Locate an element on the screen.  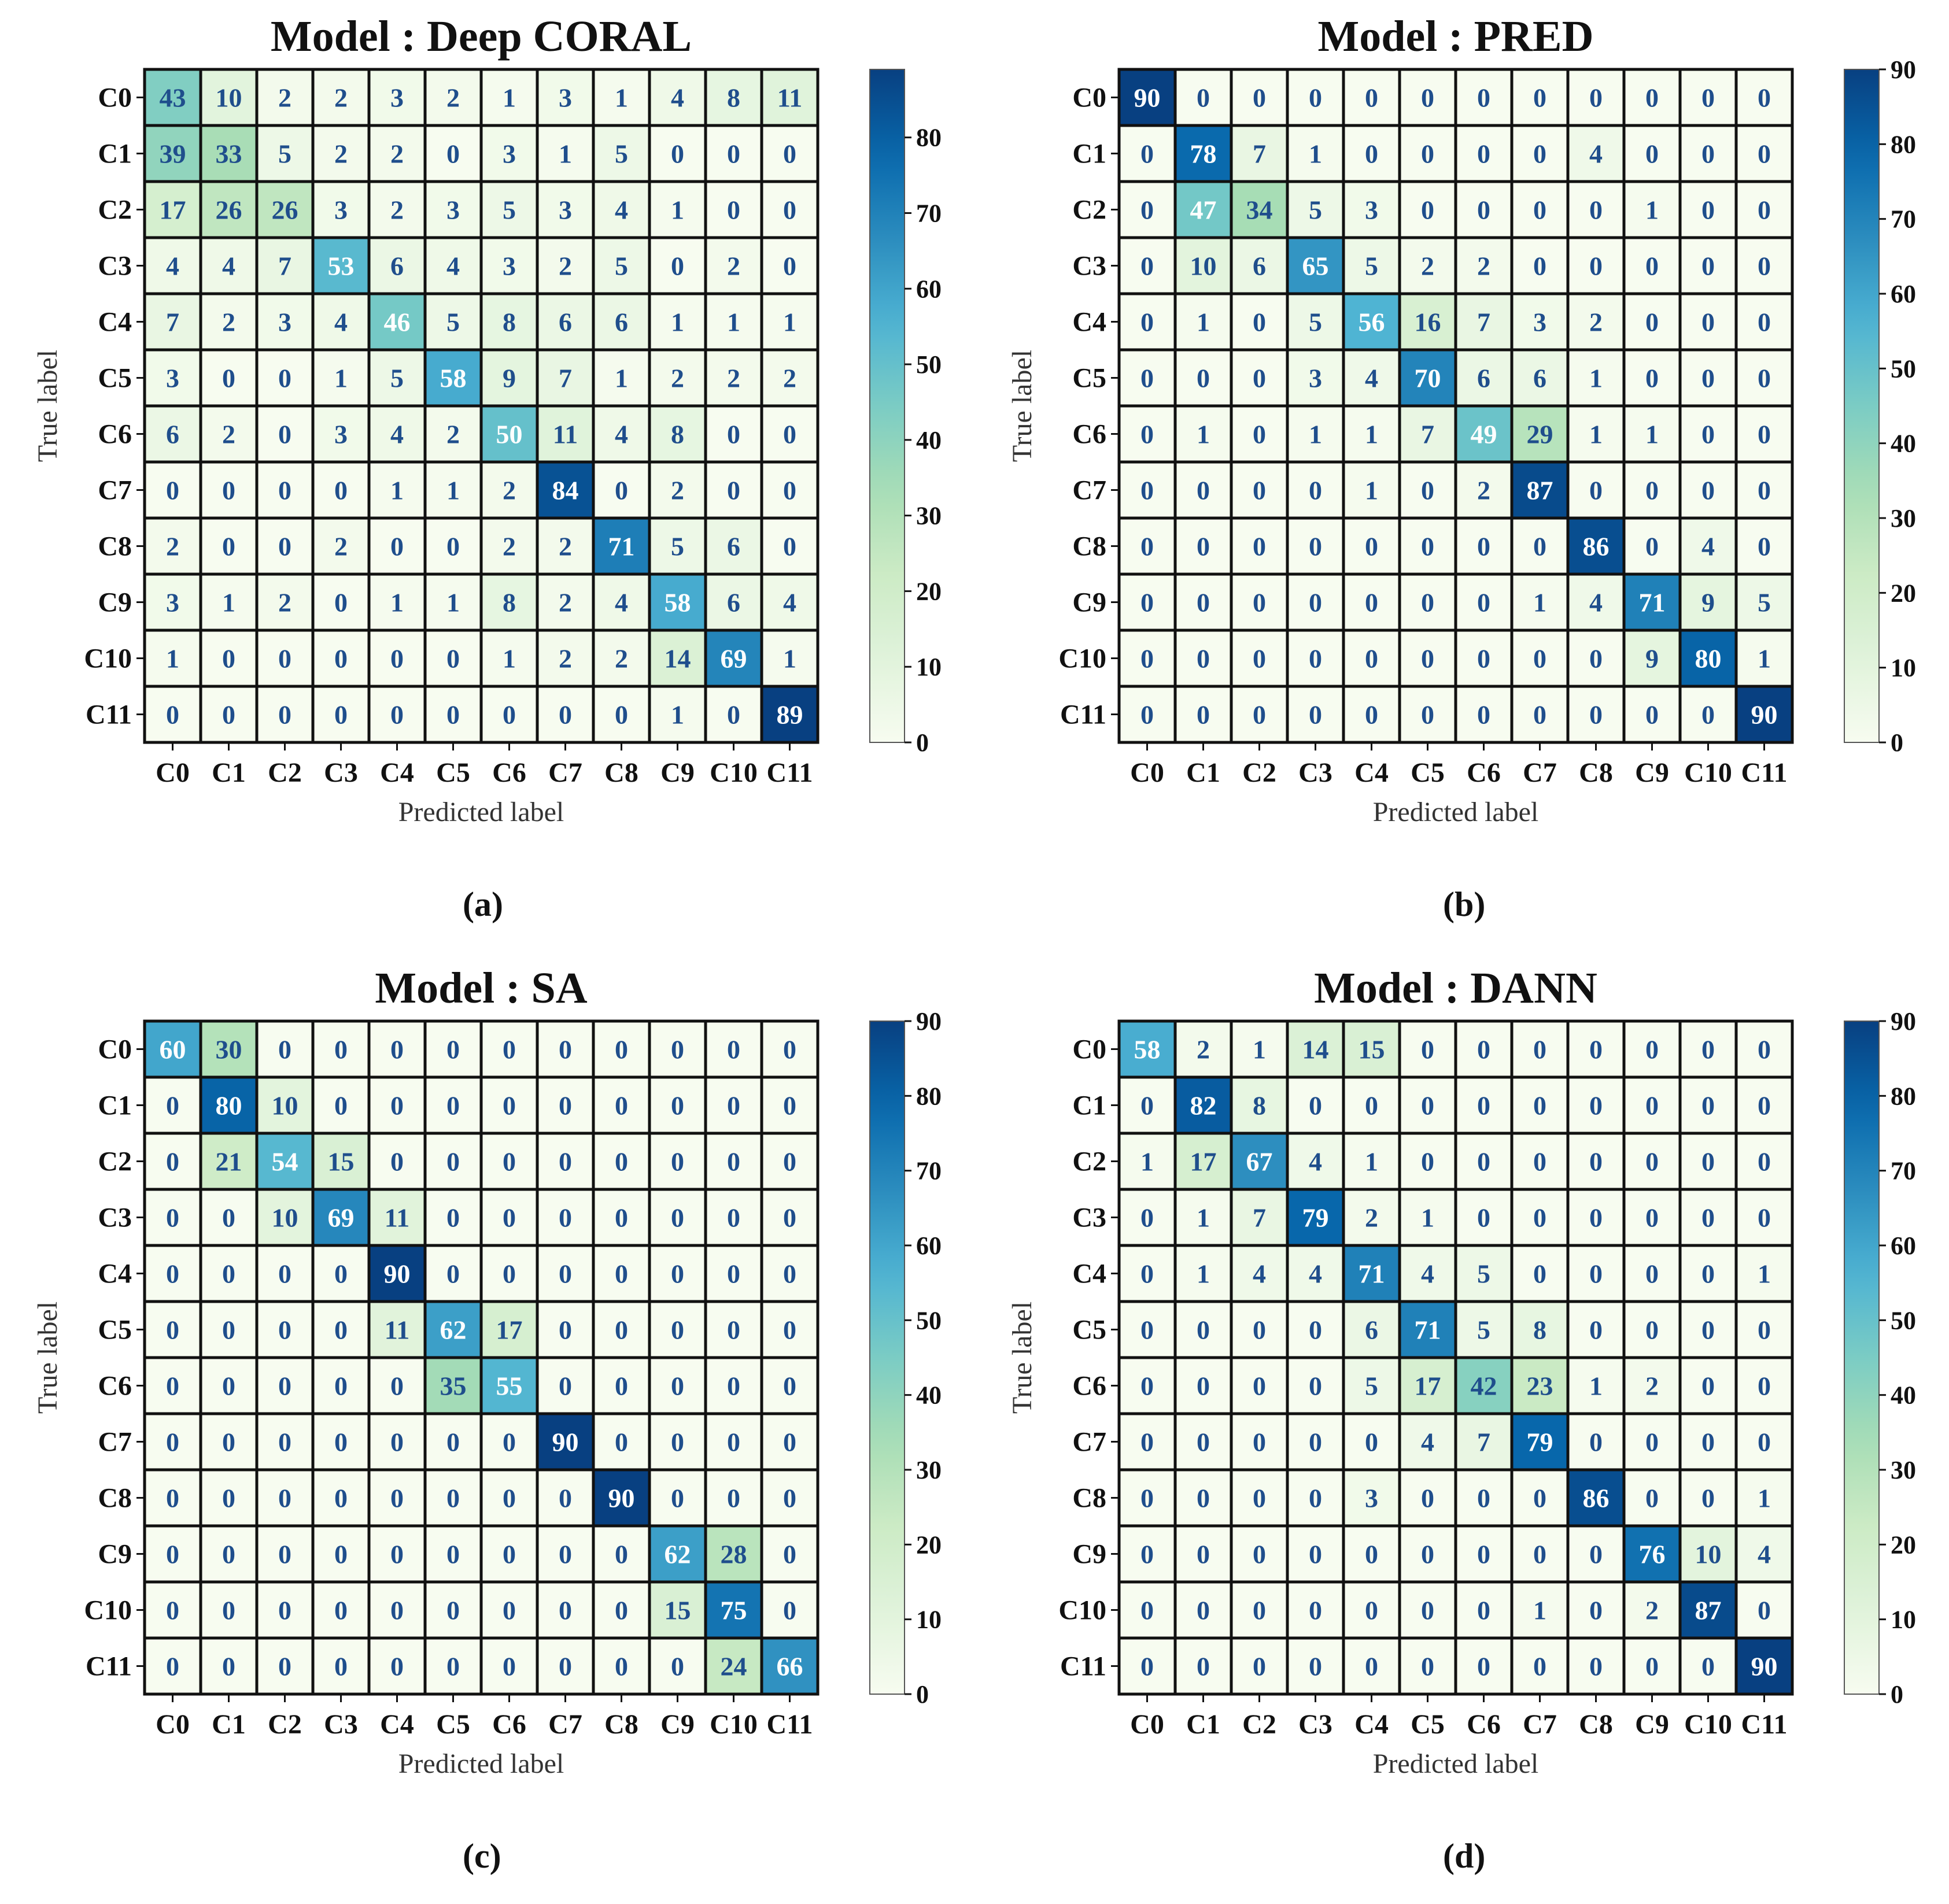
cell-value: 33 is located at coordinates (229, 154).